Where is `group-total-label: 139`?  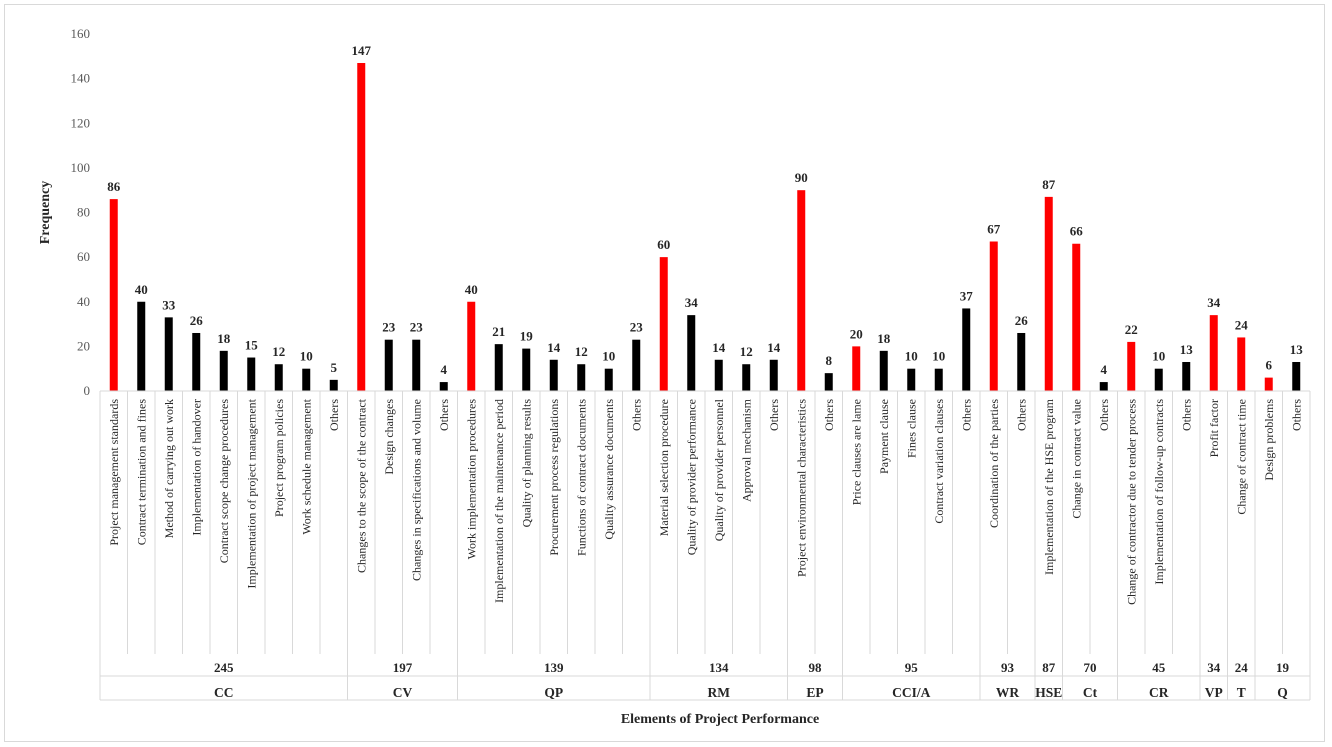 group-total-label: 139 is located at coordinates (554, 667).